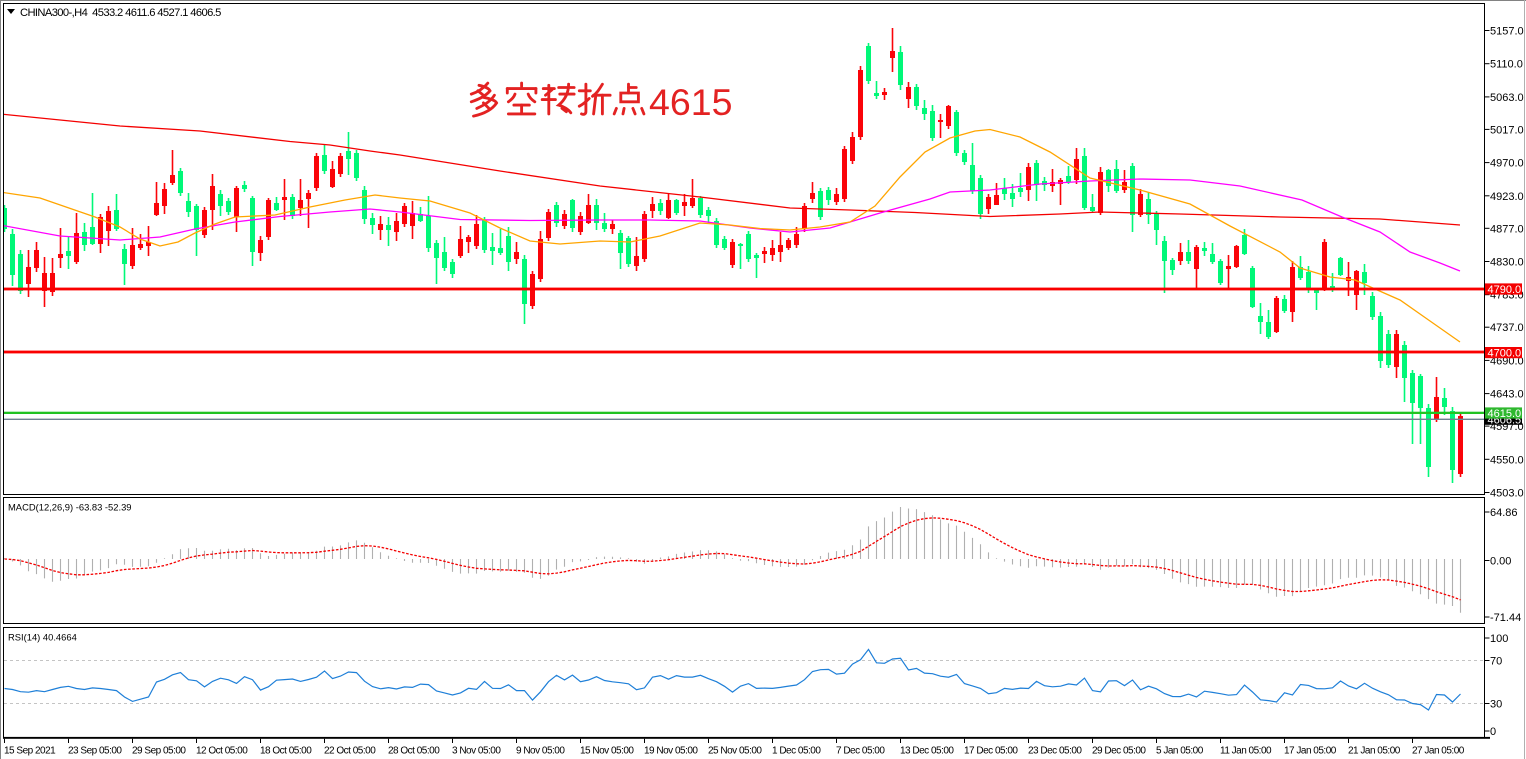 This screenshot has width=1526, height=759. I want to click on svg-text: 13 Dec 05:00, so click(927, 751).